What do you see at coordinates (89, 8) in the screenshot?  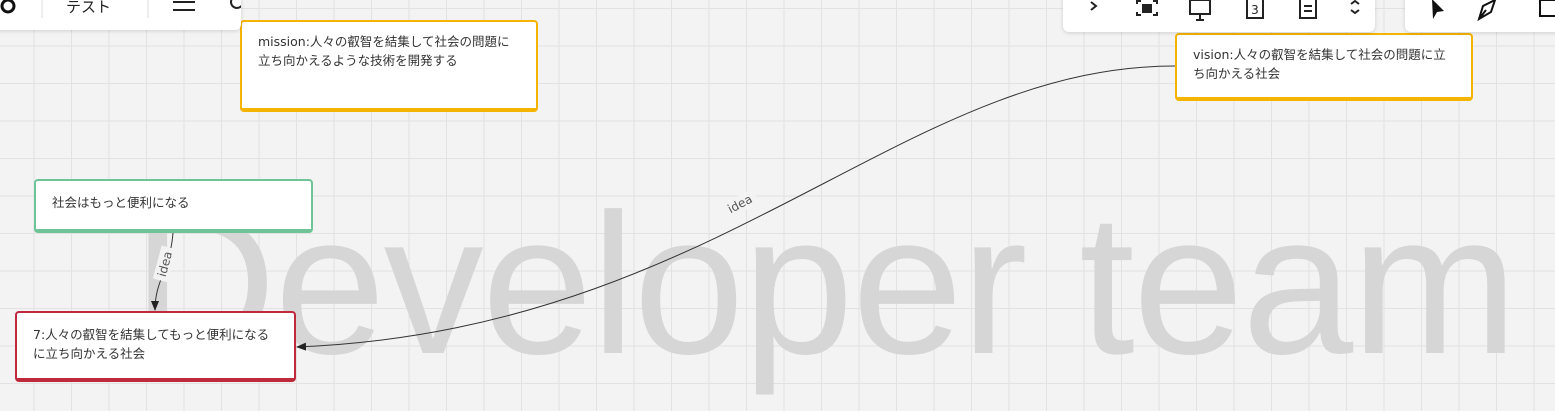 I see `board-name: テスト` at bounding box center [89, 8].